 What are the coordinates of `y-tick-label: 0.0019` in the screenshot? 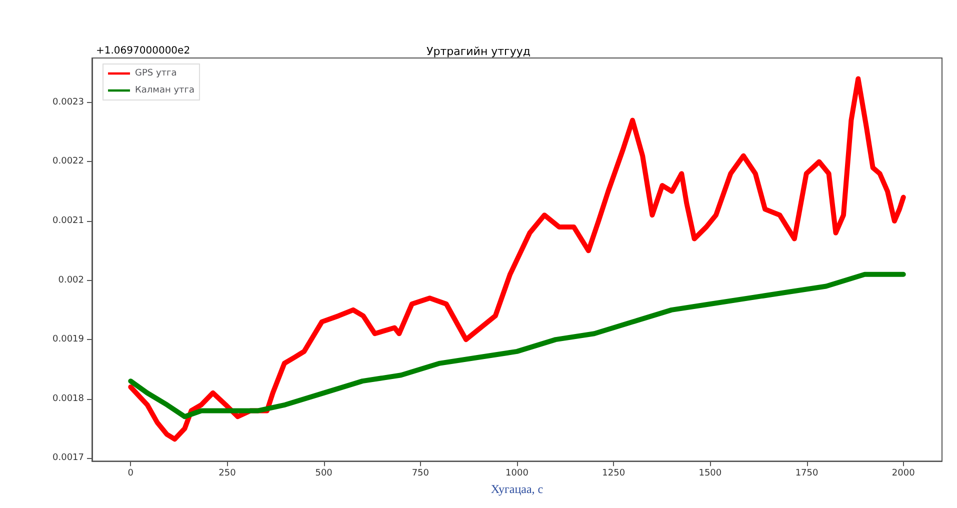 It's located at (68, 339).